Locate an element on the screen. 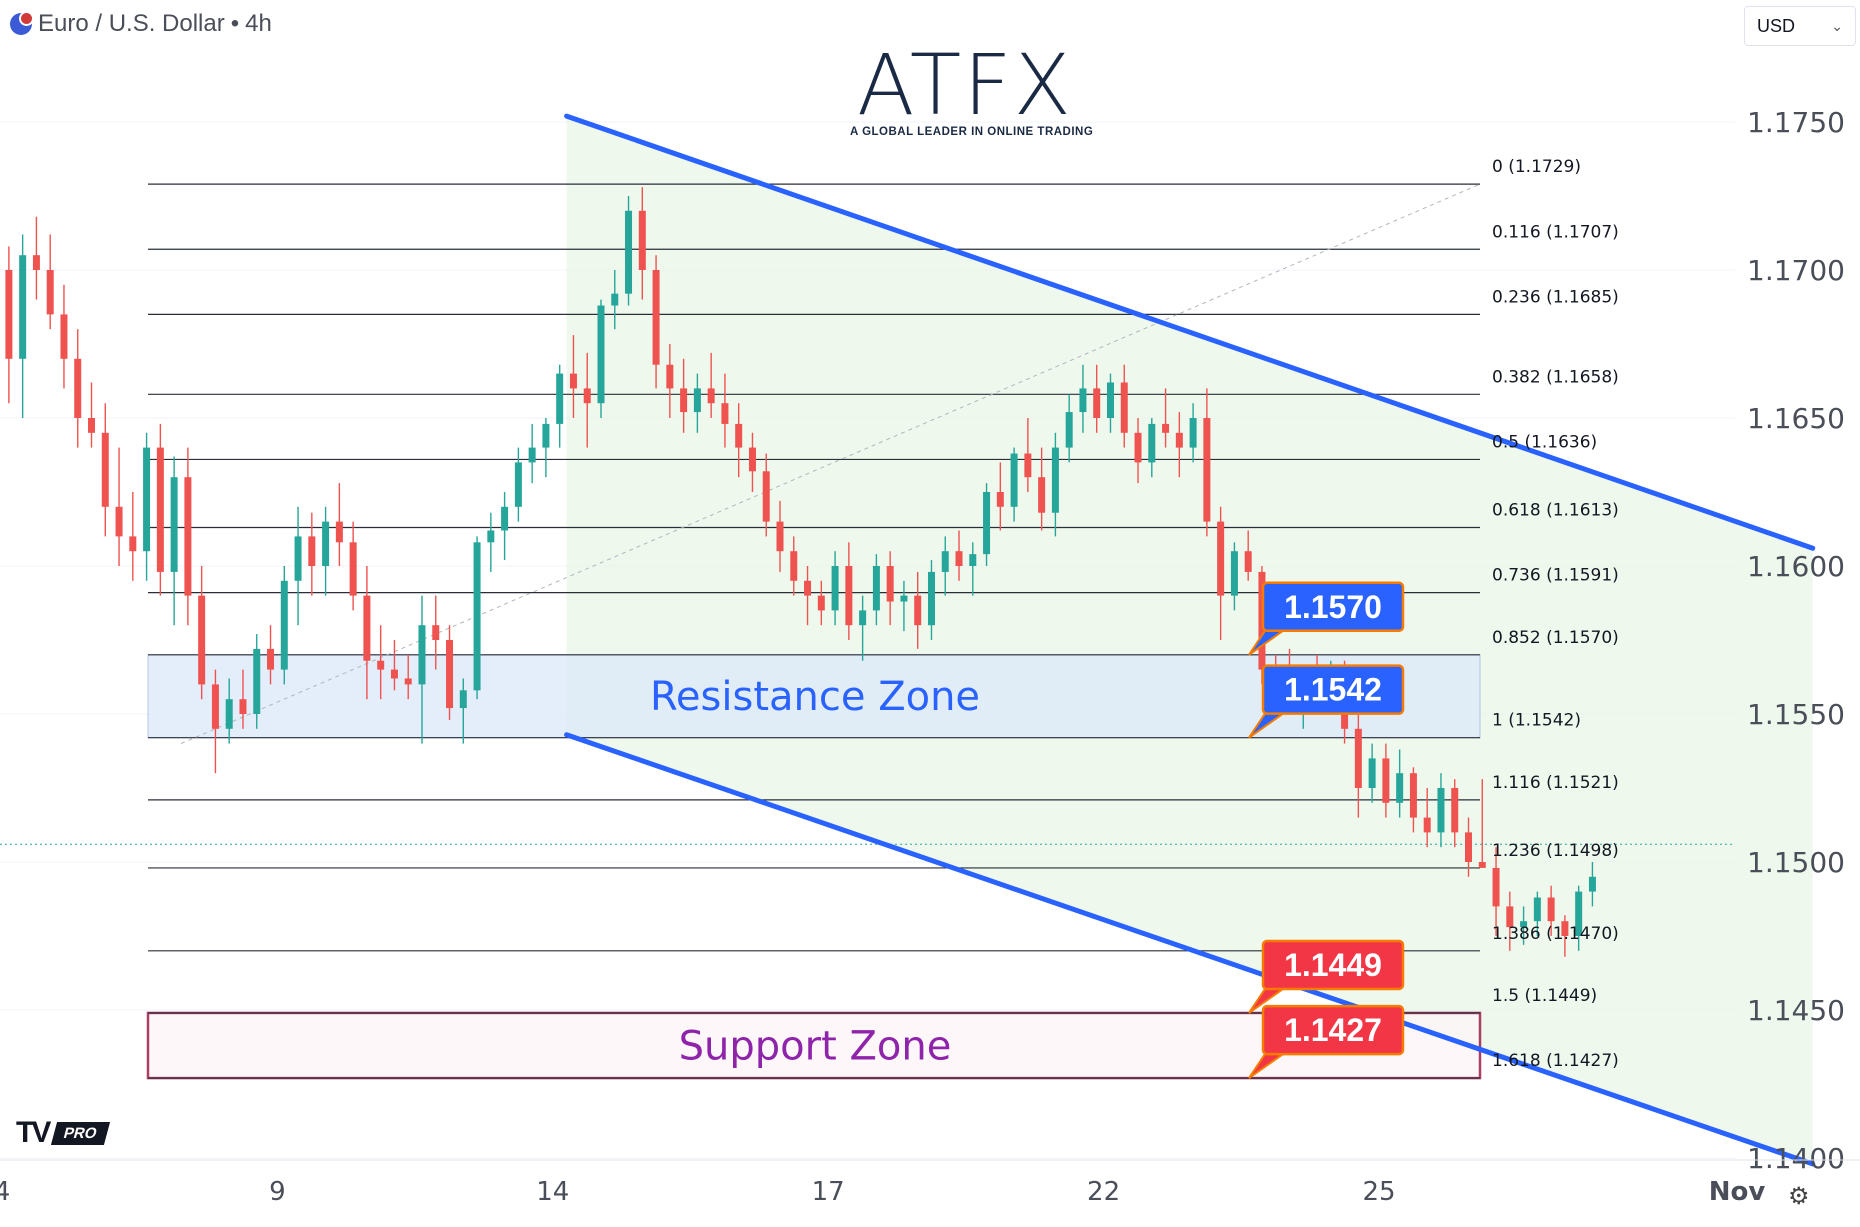  callout-value: 1.1542 is located at coordinates (1333, 690).